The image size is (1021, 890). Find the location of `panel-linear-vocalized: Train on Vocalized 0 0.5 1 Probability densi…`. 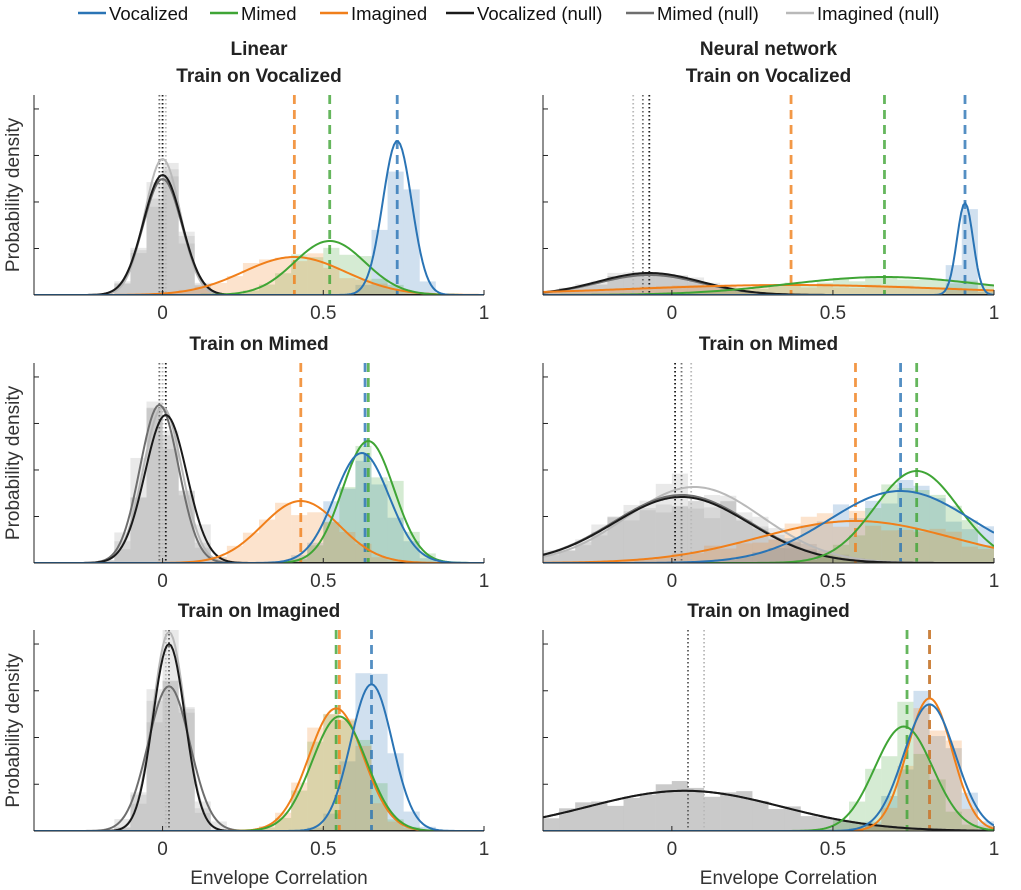

panel-linear-vocalized: Train on Vocalized 0 0.5 1 Probability densi… is located at coordinates (246, 195).